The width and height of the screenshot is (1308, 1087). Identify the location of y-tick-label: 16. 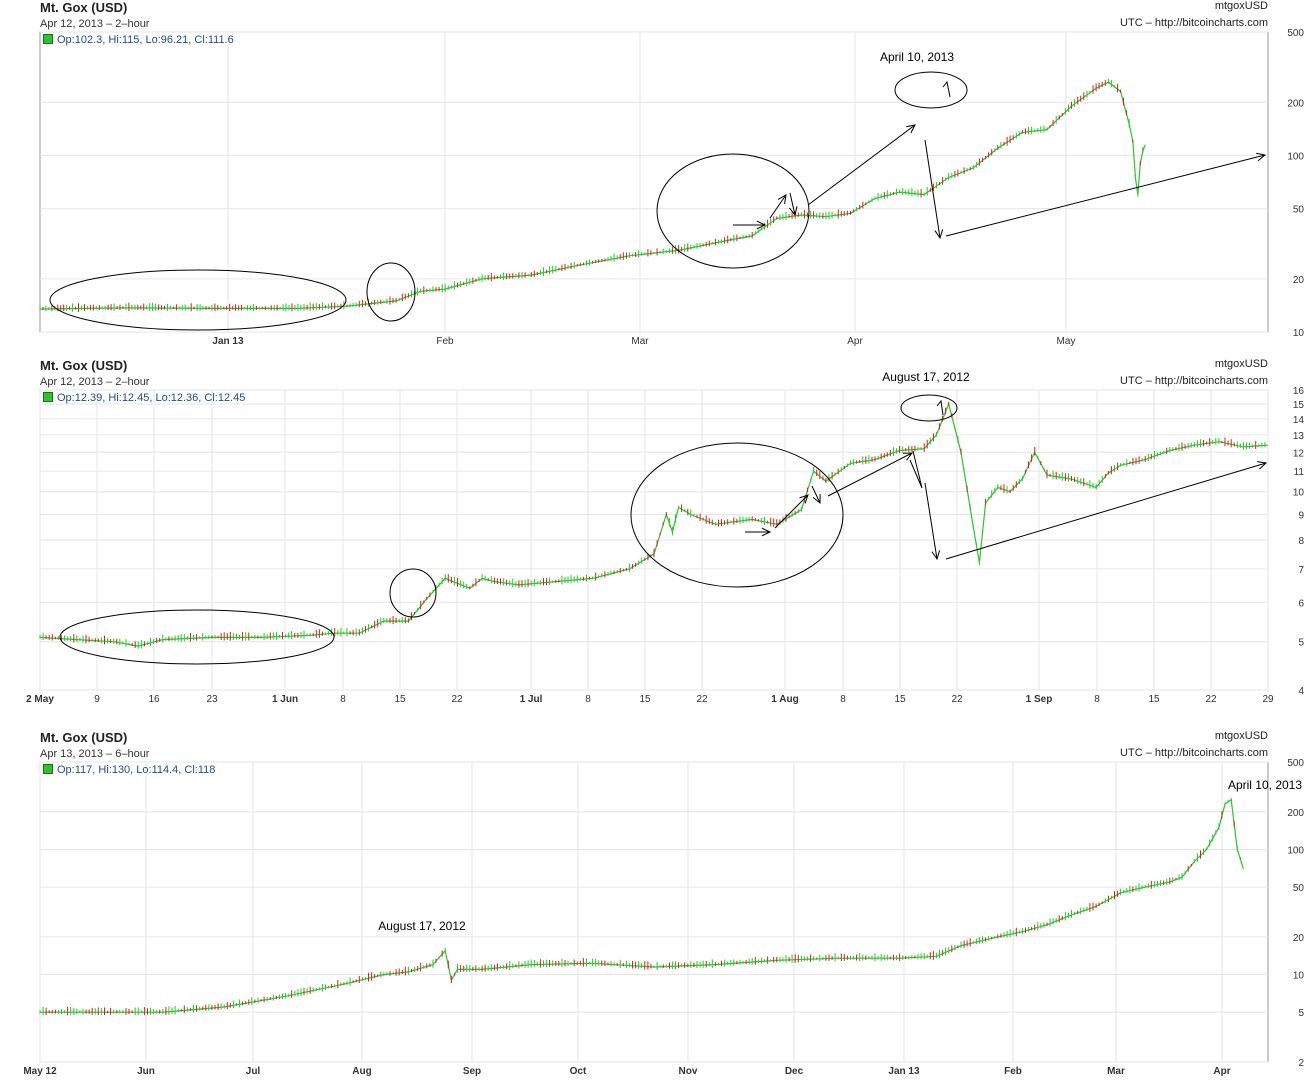
(1299, 391).